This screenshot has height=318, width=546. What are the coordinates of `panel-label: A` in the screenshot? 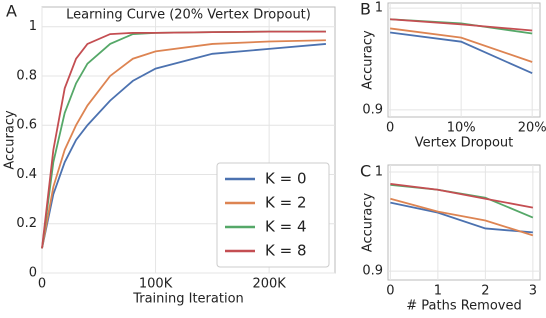 It's located at (11, 11).